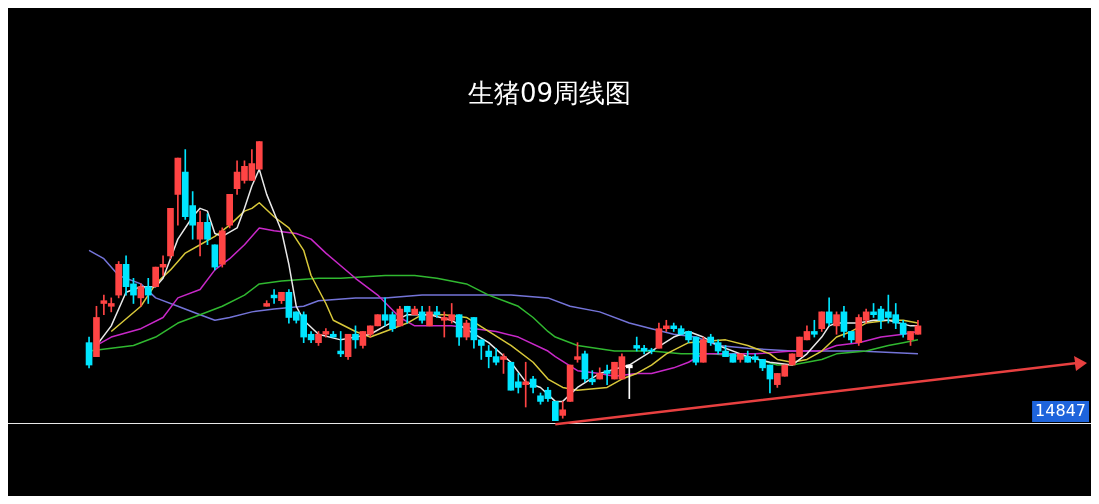  What do you see at coordinates (549, 93) in the screenshot?
I see `chart-title: 生猪09周线图` at bounding box center [549, 93].